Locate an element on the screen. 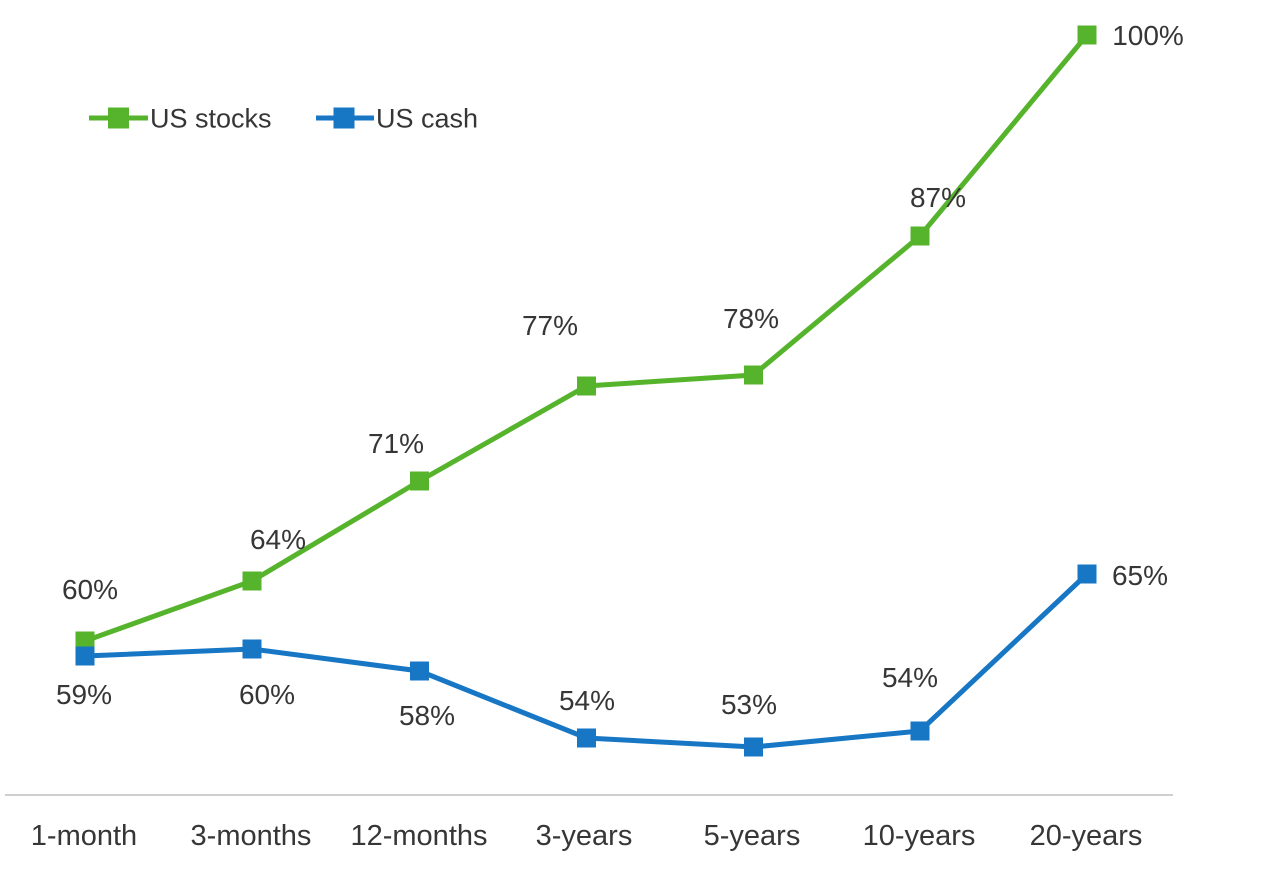 The height and width of the screenshot is (881, 1280). svg-text: 65% is located at coordinates (1140, 575).